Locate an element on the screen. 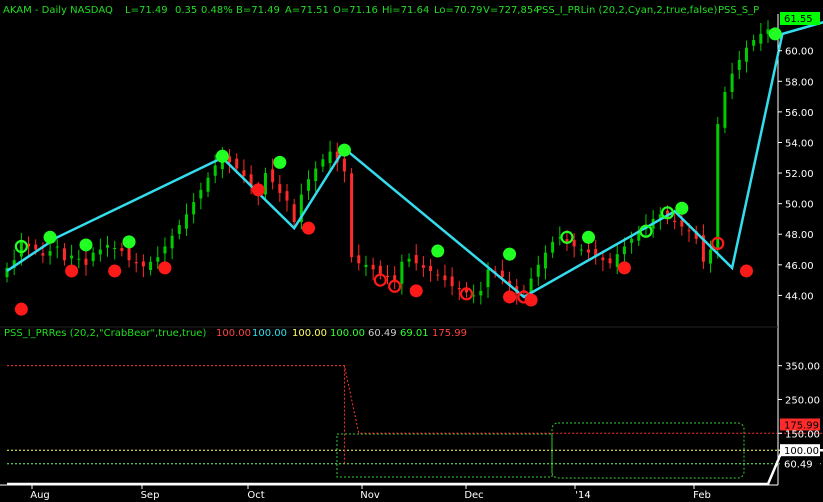 The image size is (823, 502). y-tick-label: 56.00 is located at coordinates (799, 113).